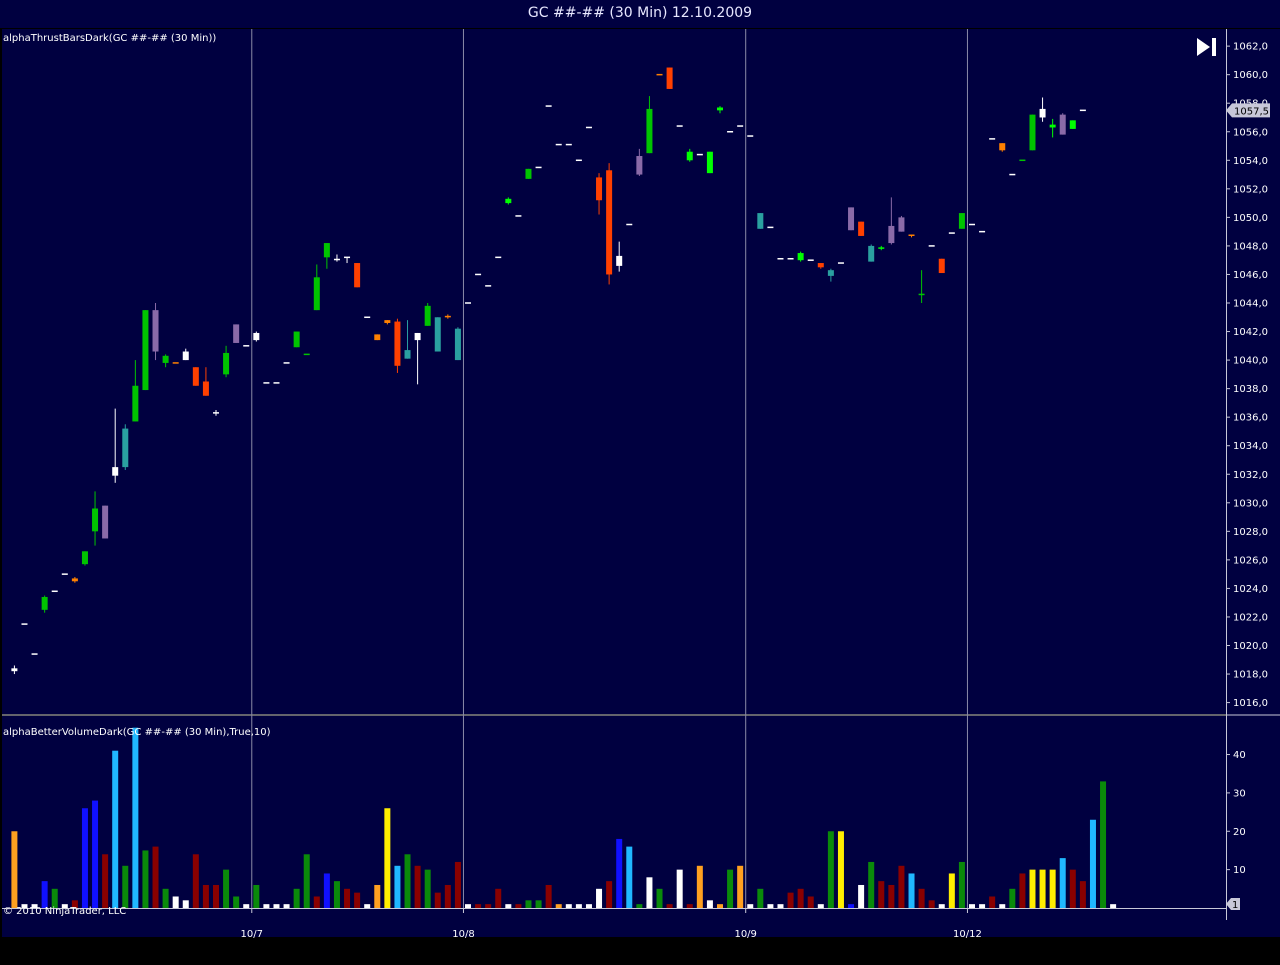 This screenshot has width=1280, height=965. Describe the element at coordinates (1250, 532) in the screenshot. I see `price-tick-label: 1028,0` at that location.